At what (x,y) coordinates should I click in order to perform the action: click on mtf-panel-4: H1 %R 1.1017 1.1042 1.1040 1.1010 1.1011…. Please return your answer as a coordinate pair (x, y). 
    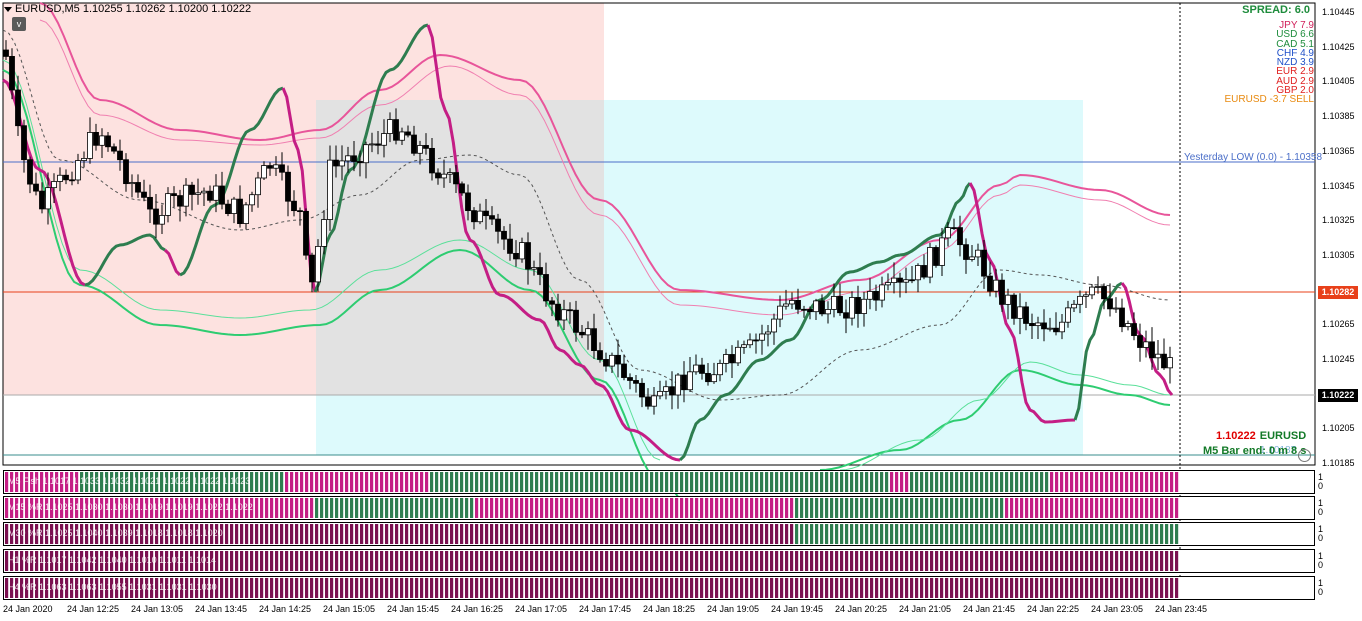
    Looking at the image, I should click on (659, 561).